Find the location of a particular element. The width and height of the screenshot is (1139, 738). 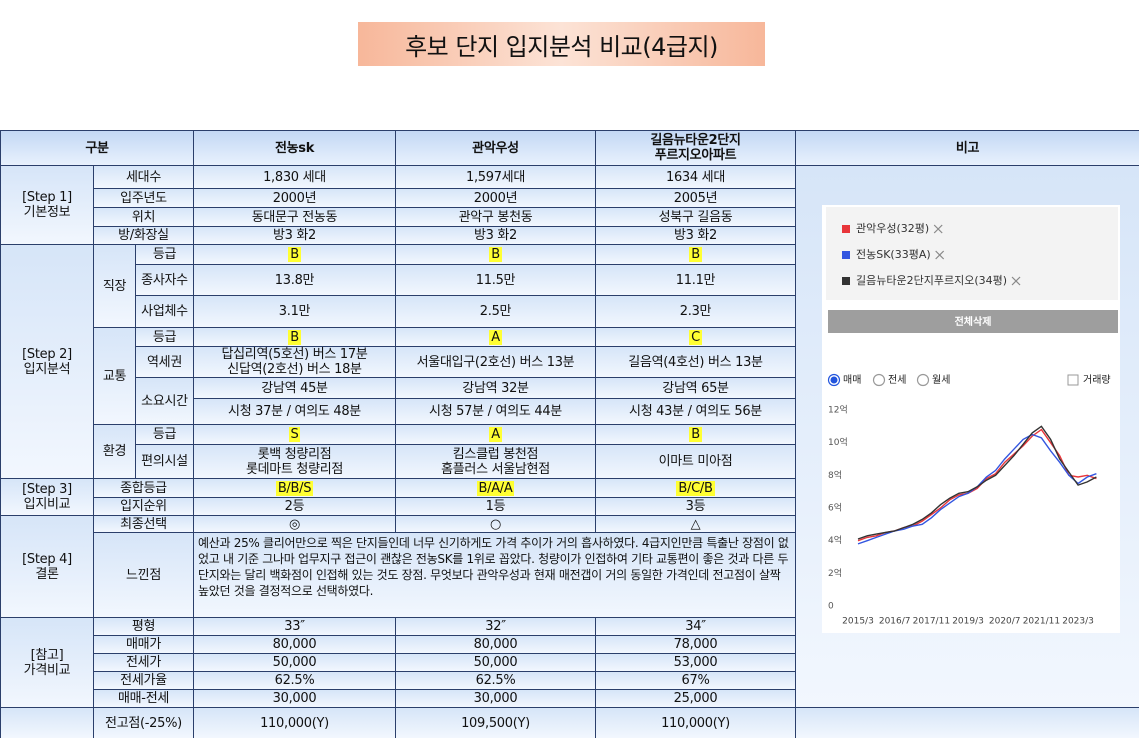

cell-text: 입지분석 is located at coordinates (47, 369).